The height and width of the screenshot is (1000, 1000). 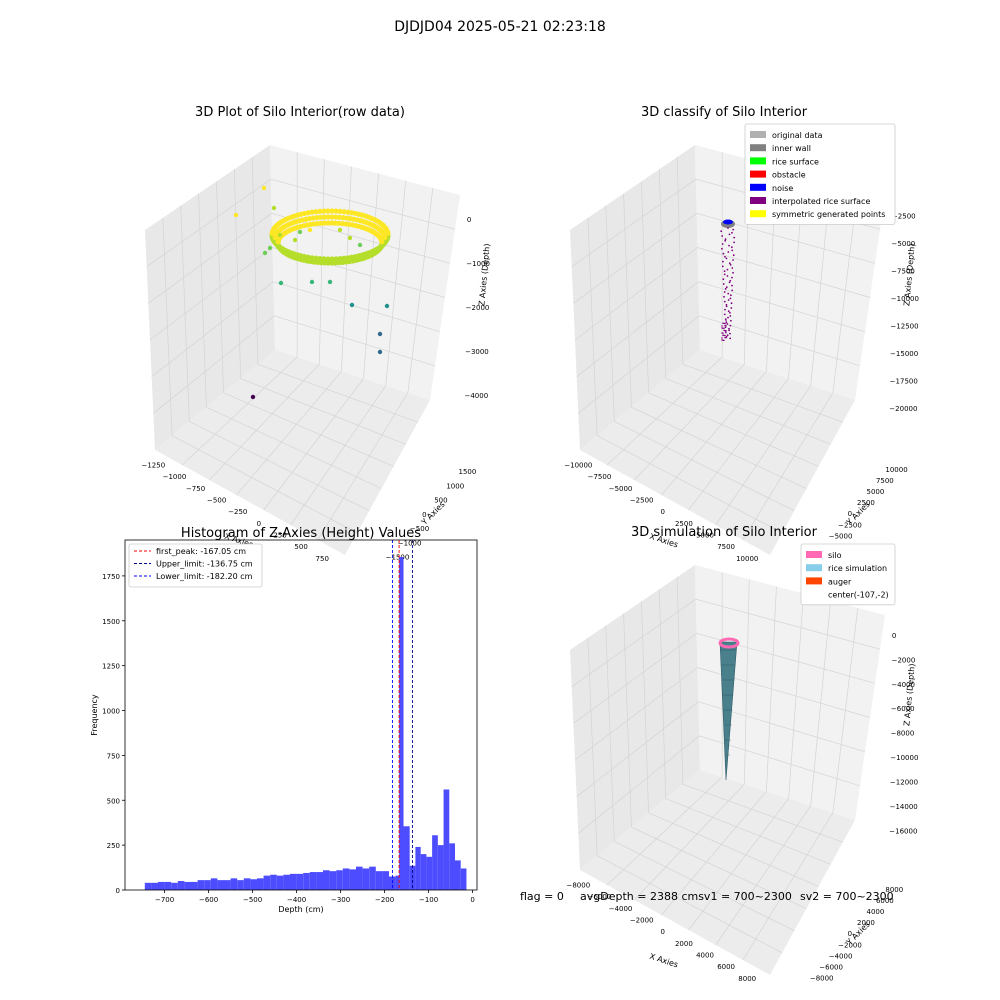 What do you see at coordinates (876, 912) in the screenshot?
I see `y-tick-label: 4000` at bounding box center [876, 912].